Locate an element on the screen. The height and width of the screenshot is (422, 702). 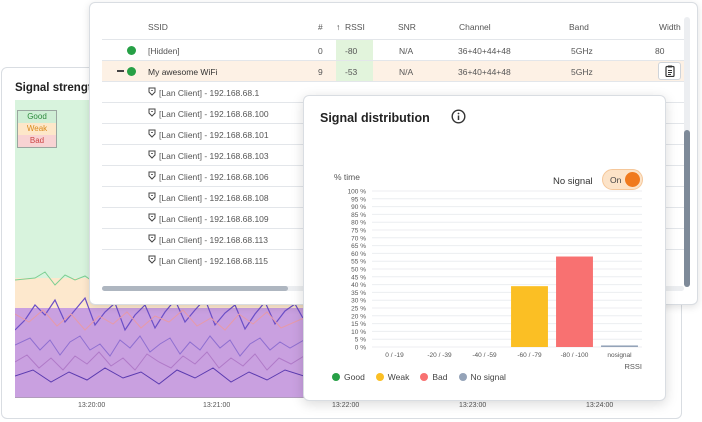
good-swatch is located at coordinates (336, 377).